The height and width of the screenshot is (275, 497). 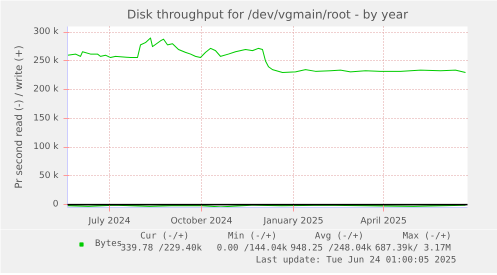 I want to click on y-axis-title: Pr second read (-) / write (+), so click(x=20, y=117).